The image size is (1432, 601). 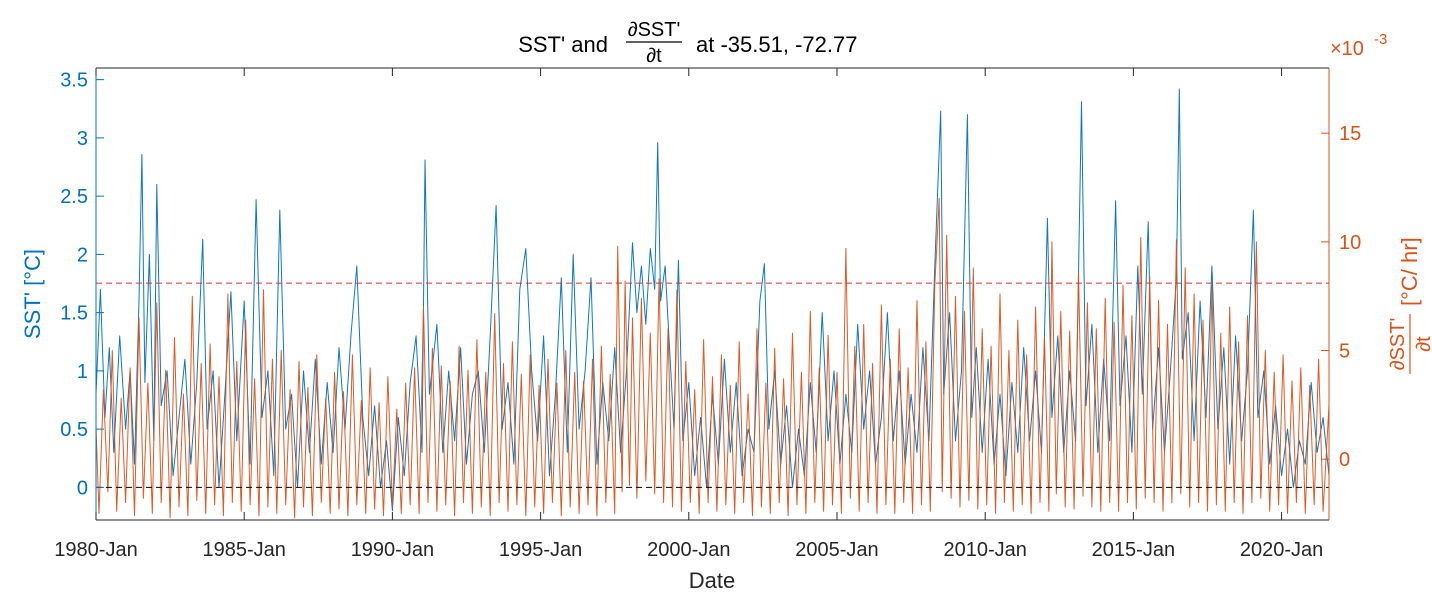 What do you see at coordinates (776, 44) in the screenshot?
I see `title-suffix: at -35.51, -72.77` at bounding box center [776, 44].